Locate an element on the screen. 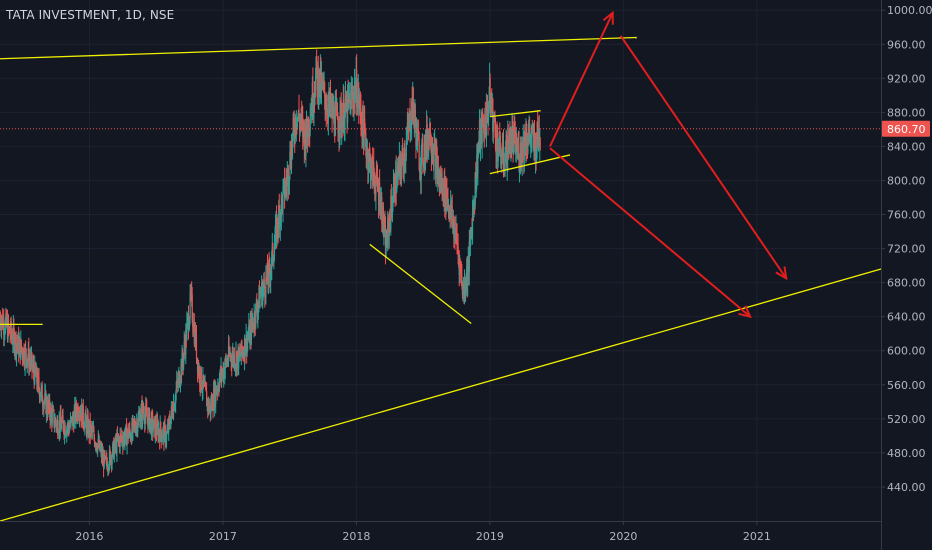 Image resolution: width=932 pixels, height=550 pixels. y-tick-label: 600.00 is located at coordinates (906, 351).